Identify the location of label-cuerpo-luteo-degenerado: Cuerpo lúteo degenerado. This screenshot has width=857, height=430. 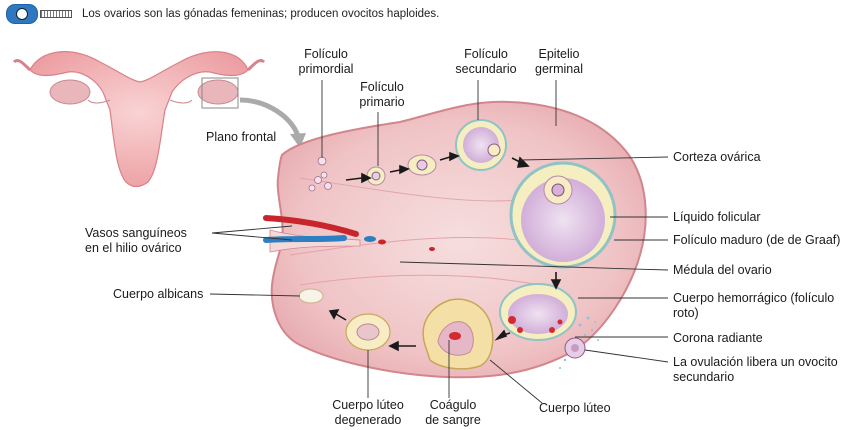
(368, 412).